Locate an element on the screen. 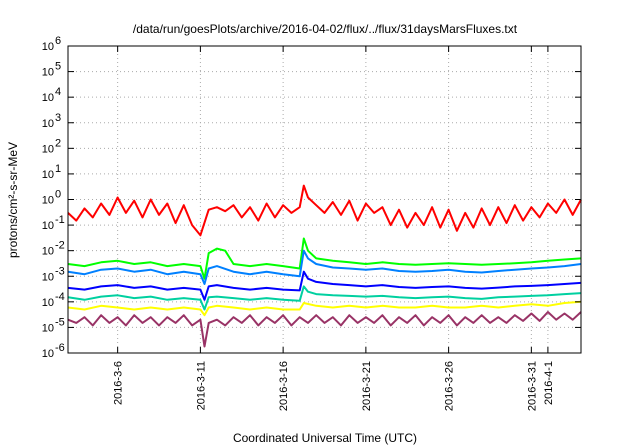  y-tick-exponent: 5 is located at coordinates (58, 67).